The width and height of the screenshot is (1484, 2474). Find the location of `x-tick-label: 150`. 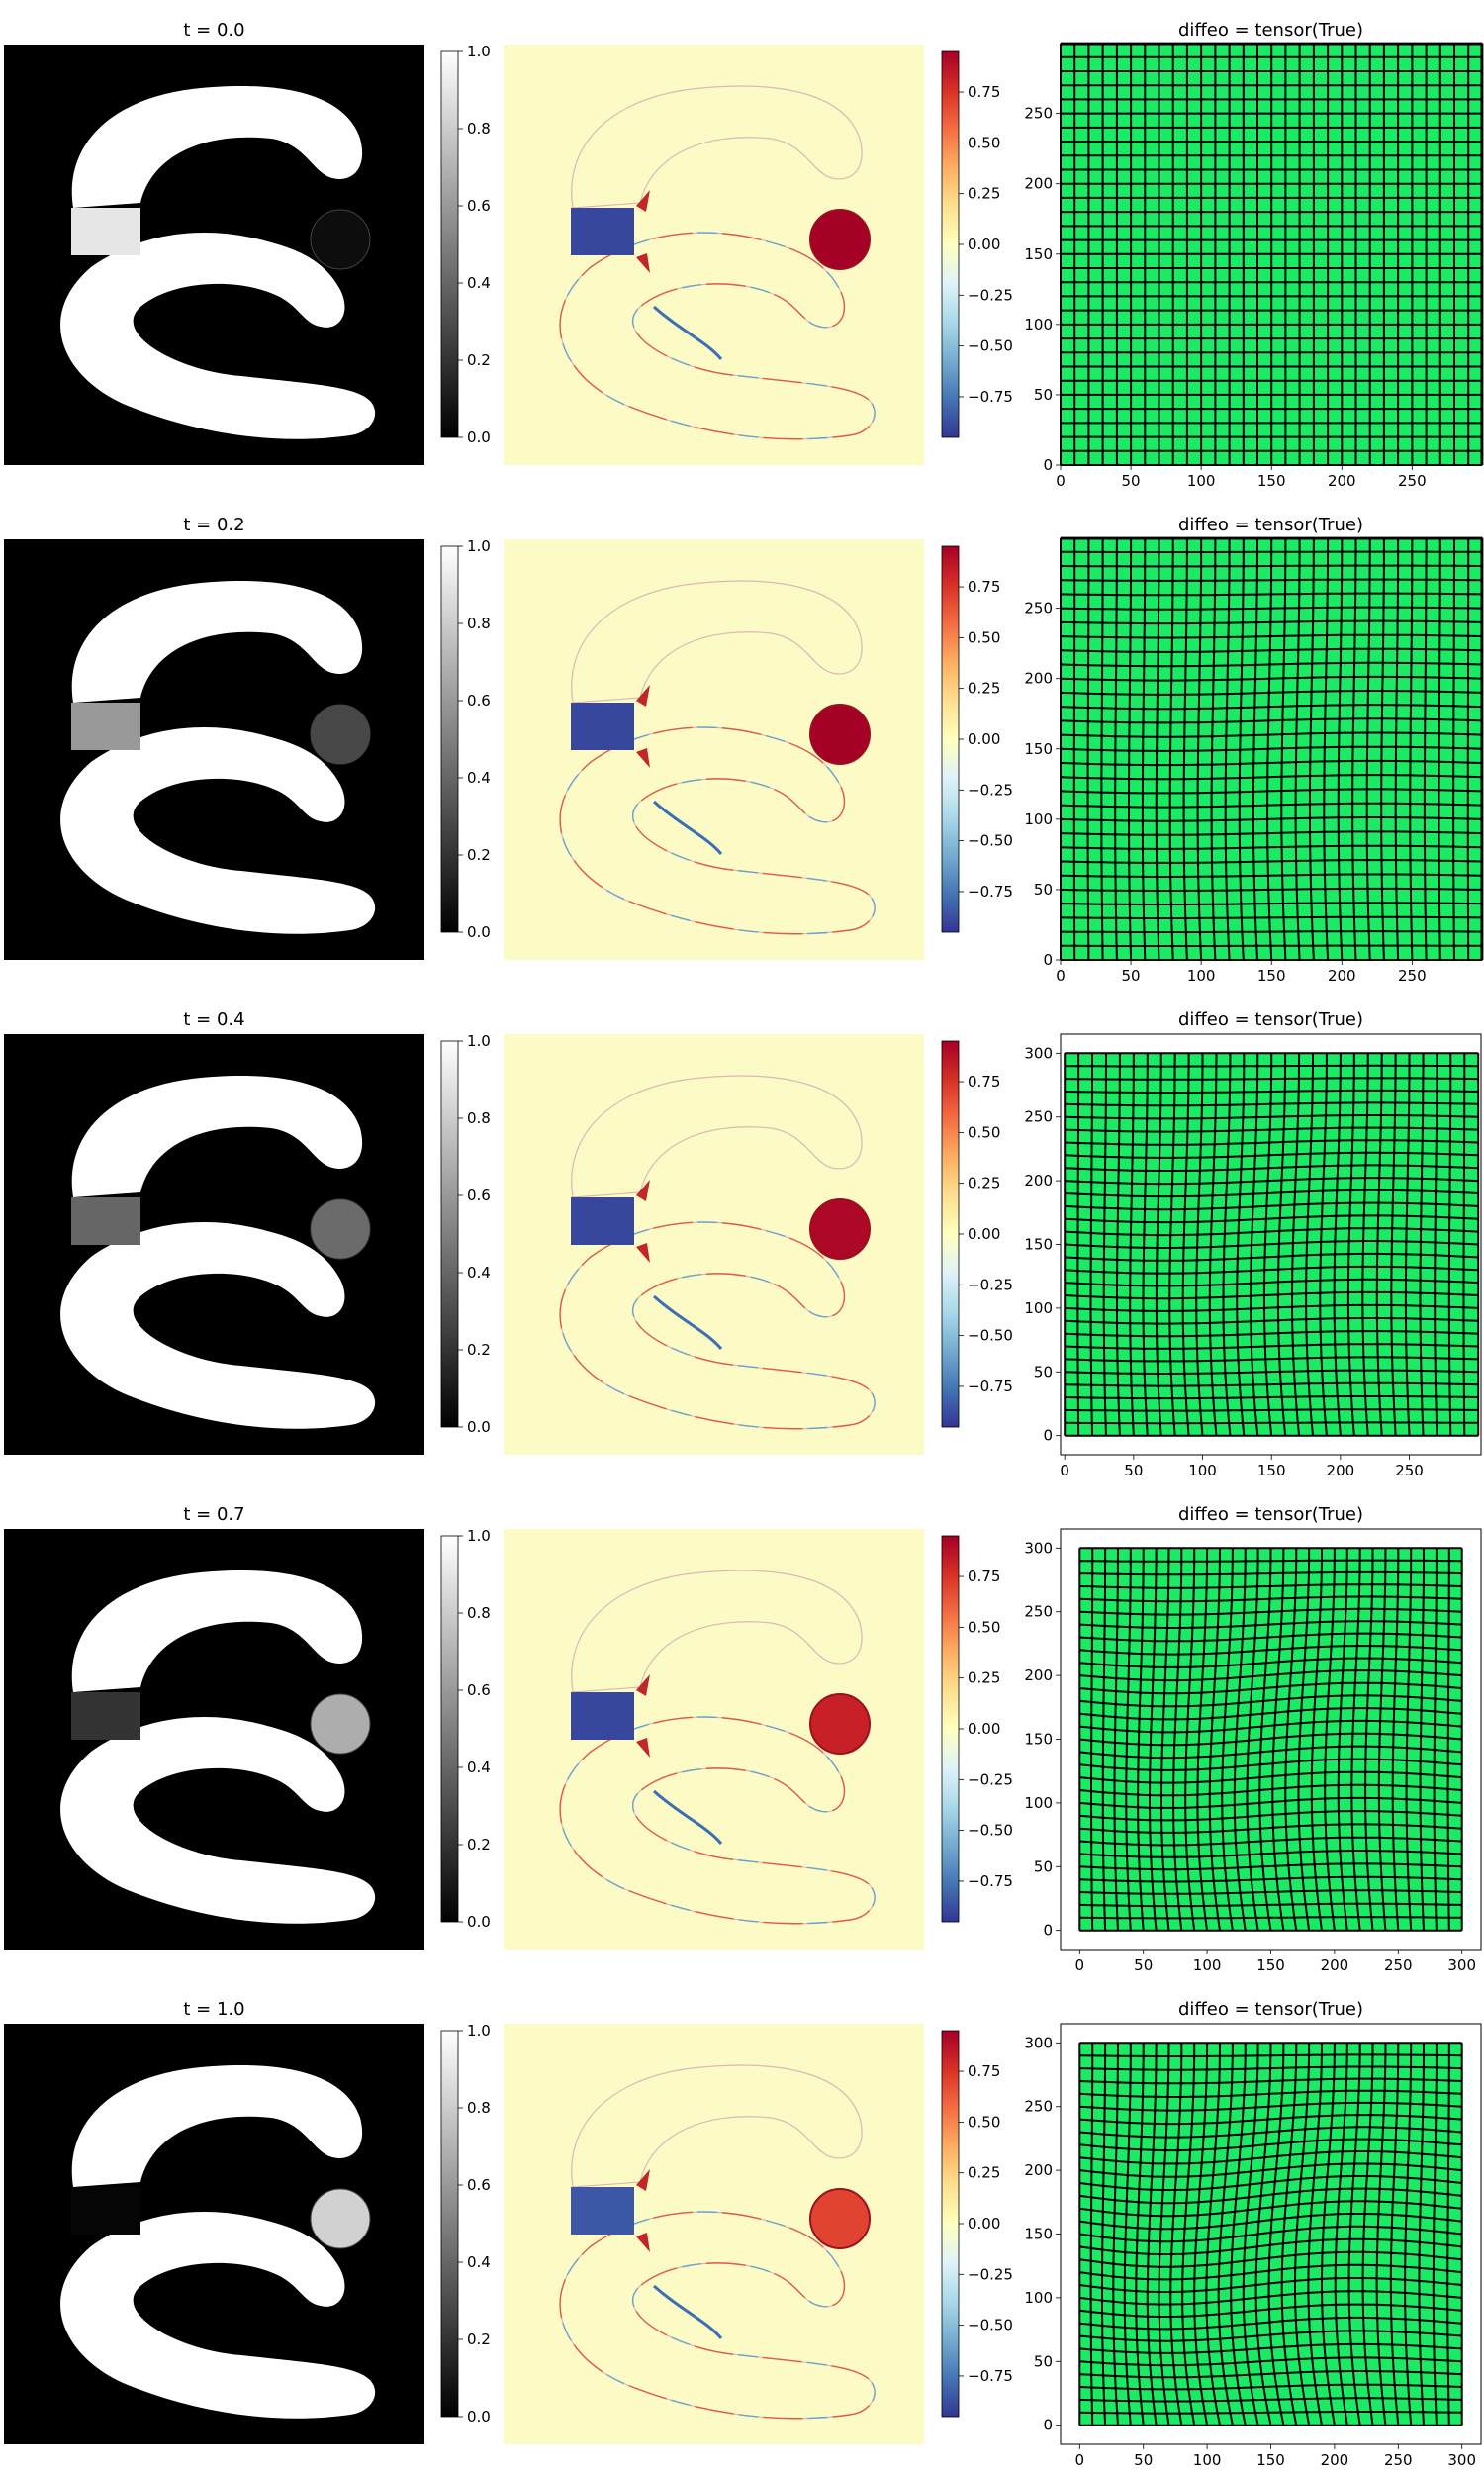

x-tick-label: 150 is located at coordinates (1270, 1965).